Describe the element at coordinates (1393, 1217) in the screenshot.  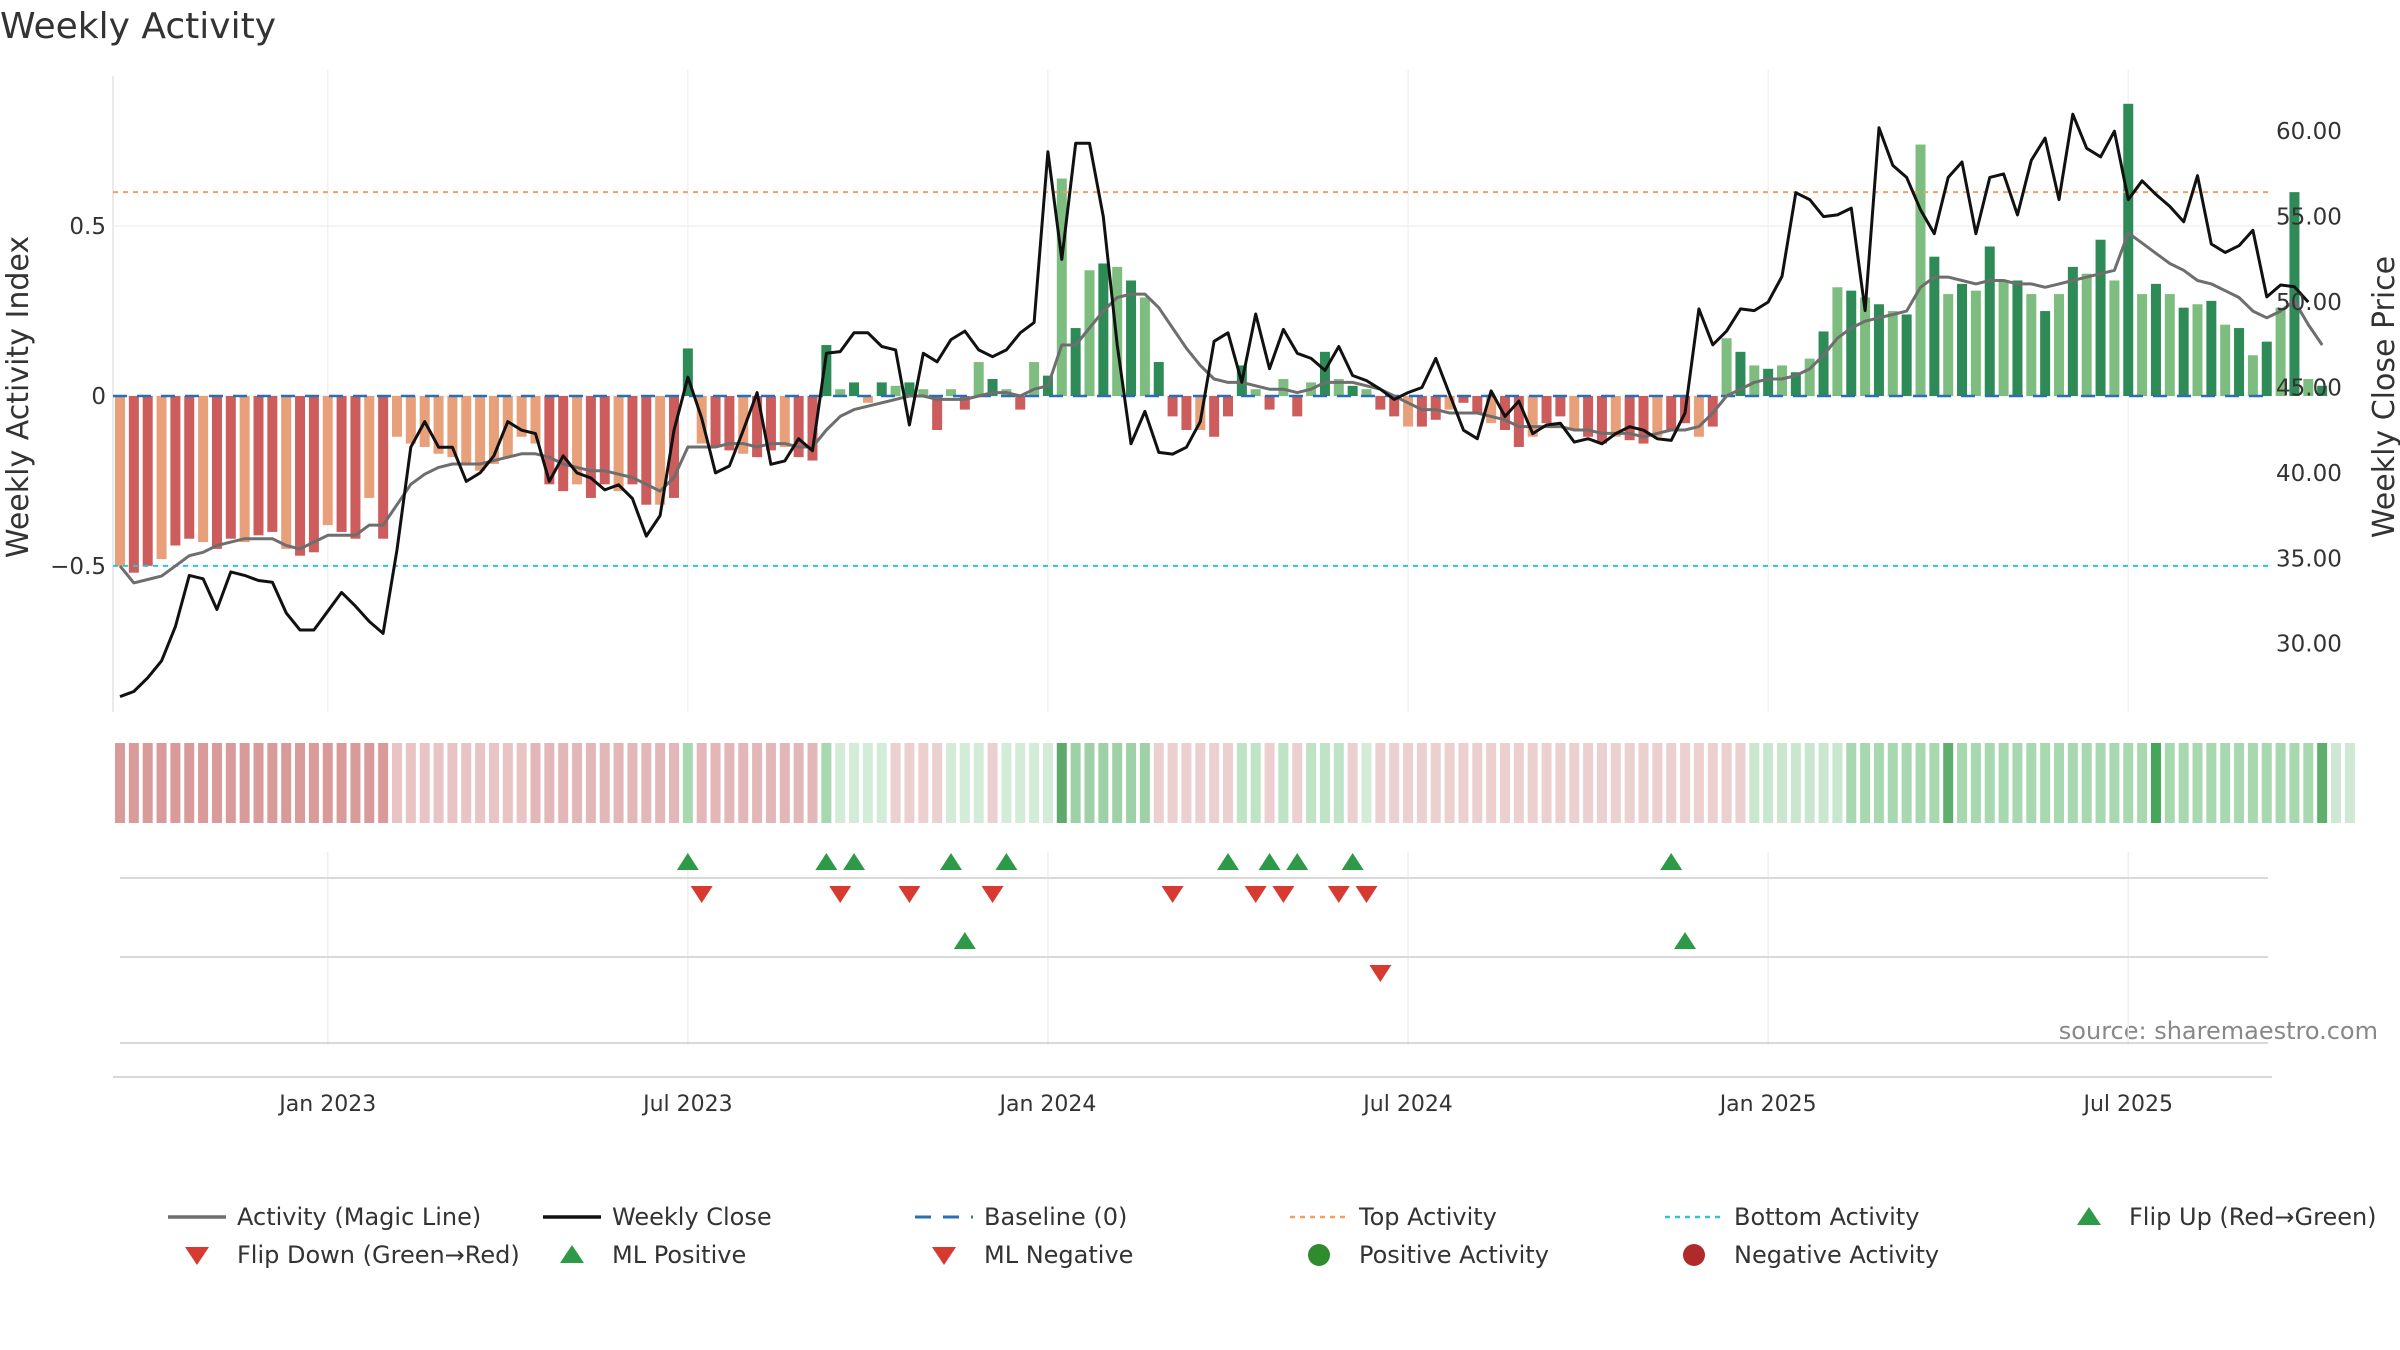
I see `legend-item: Top Activity` at that location.